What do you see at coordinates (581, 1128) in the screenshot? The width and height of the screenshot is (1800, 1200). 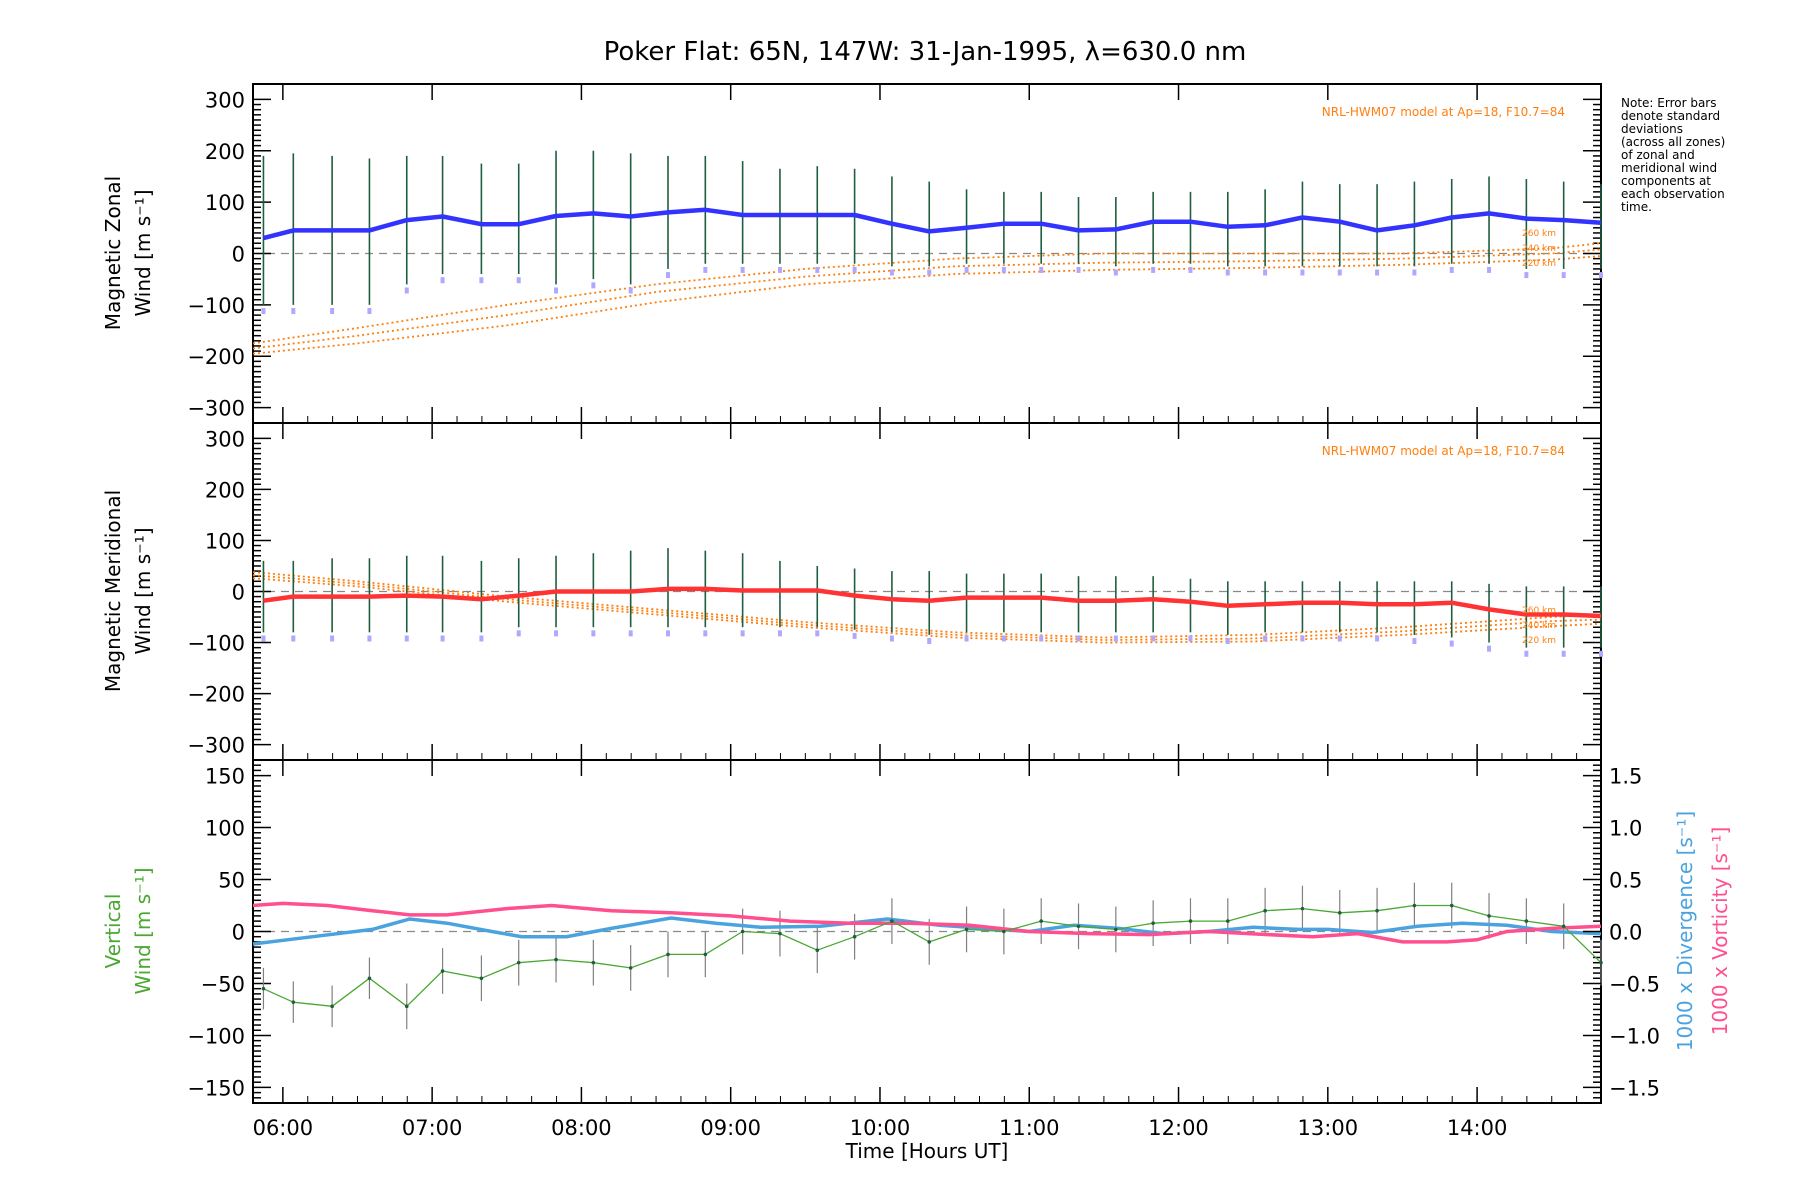 I see `xtick-label: 08:00` at bounding box center [581, 1128].